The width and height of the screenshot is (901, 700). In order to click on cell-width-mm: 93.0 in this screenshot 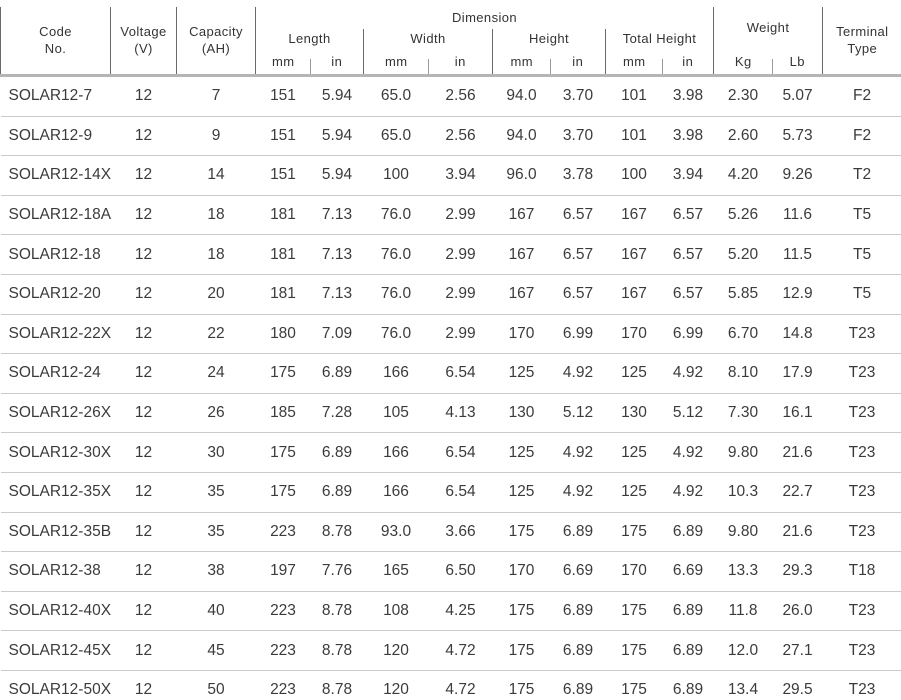, I will do `click(396, 532)`.